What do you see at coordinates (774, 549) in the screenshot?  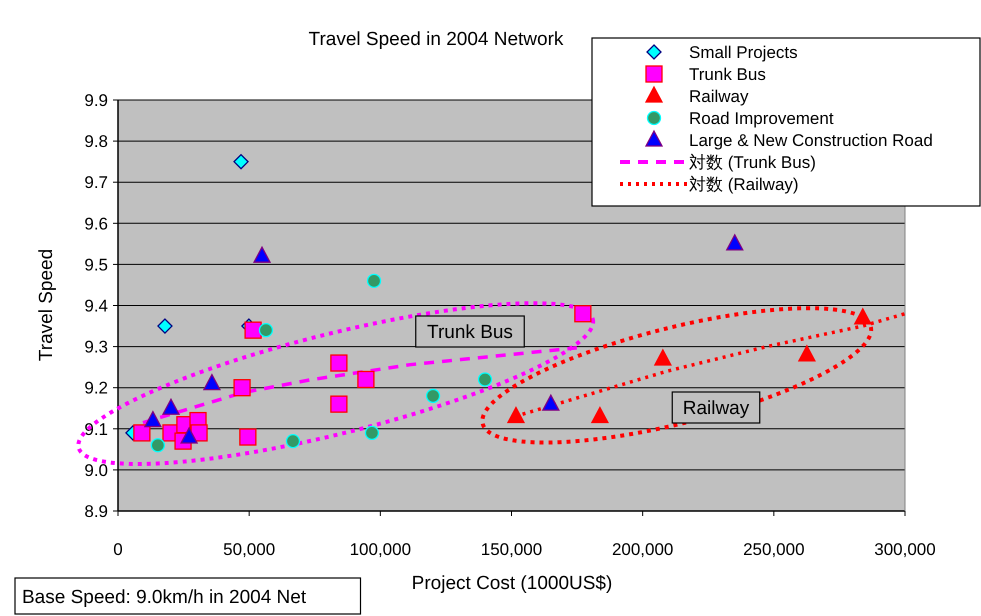 I see `x-tick-label: 250,000` at bounding box center [774, 549].